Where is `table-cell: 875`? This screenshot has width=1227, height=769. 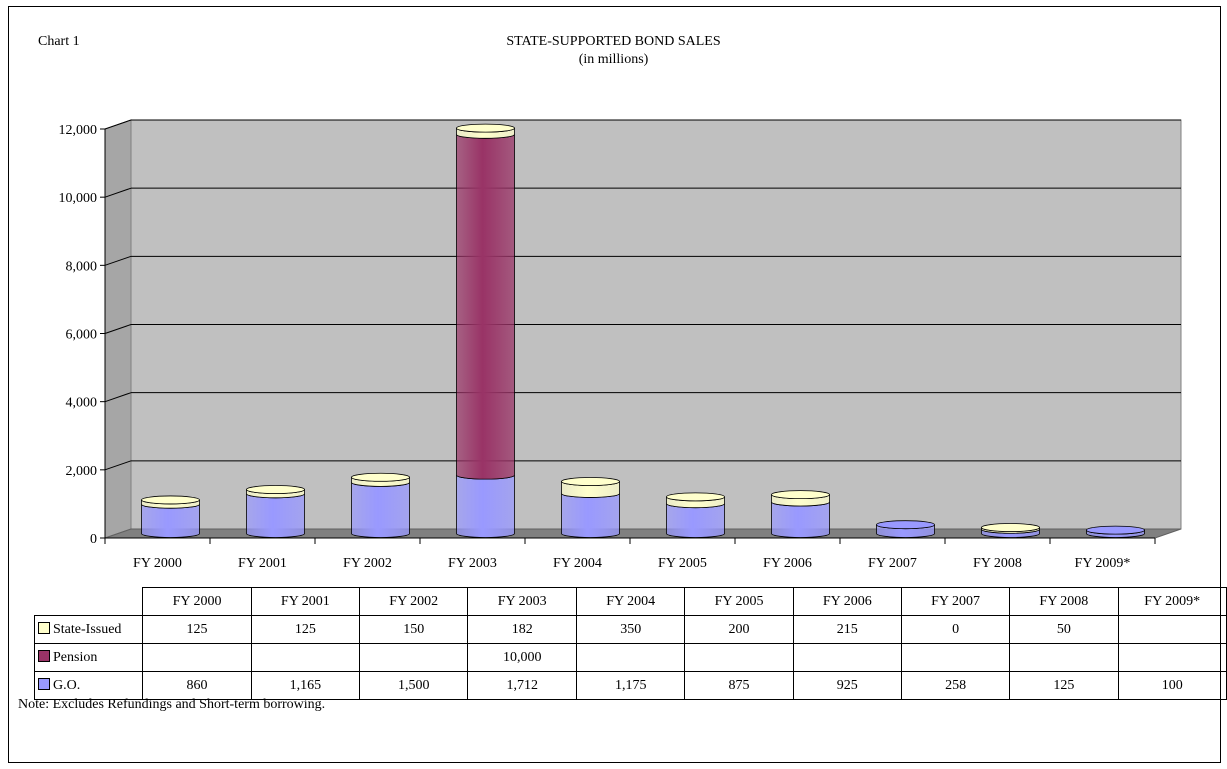
table-cell: 875 is located at coordinates (739, 685).